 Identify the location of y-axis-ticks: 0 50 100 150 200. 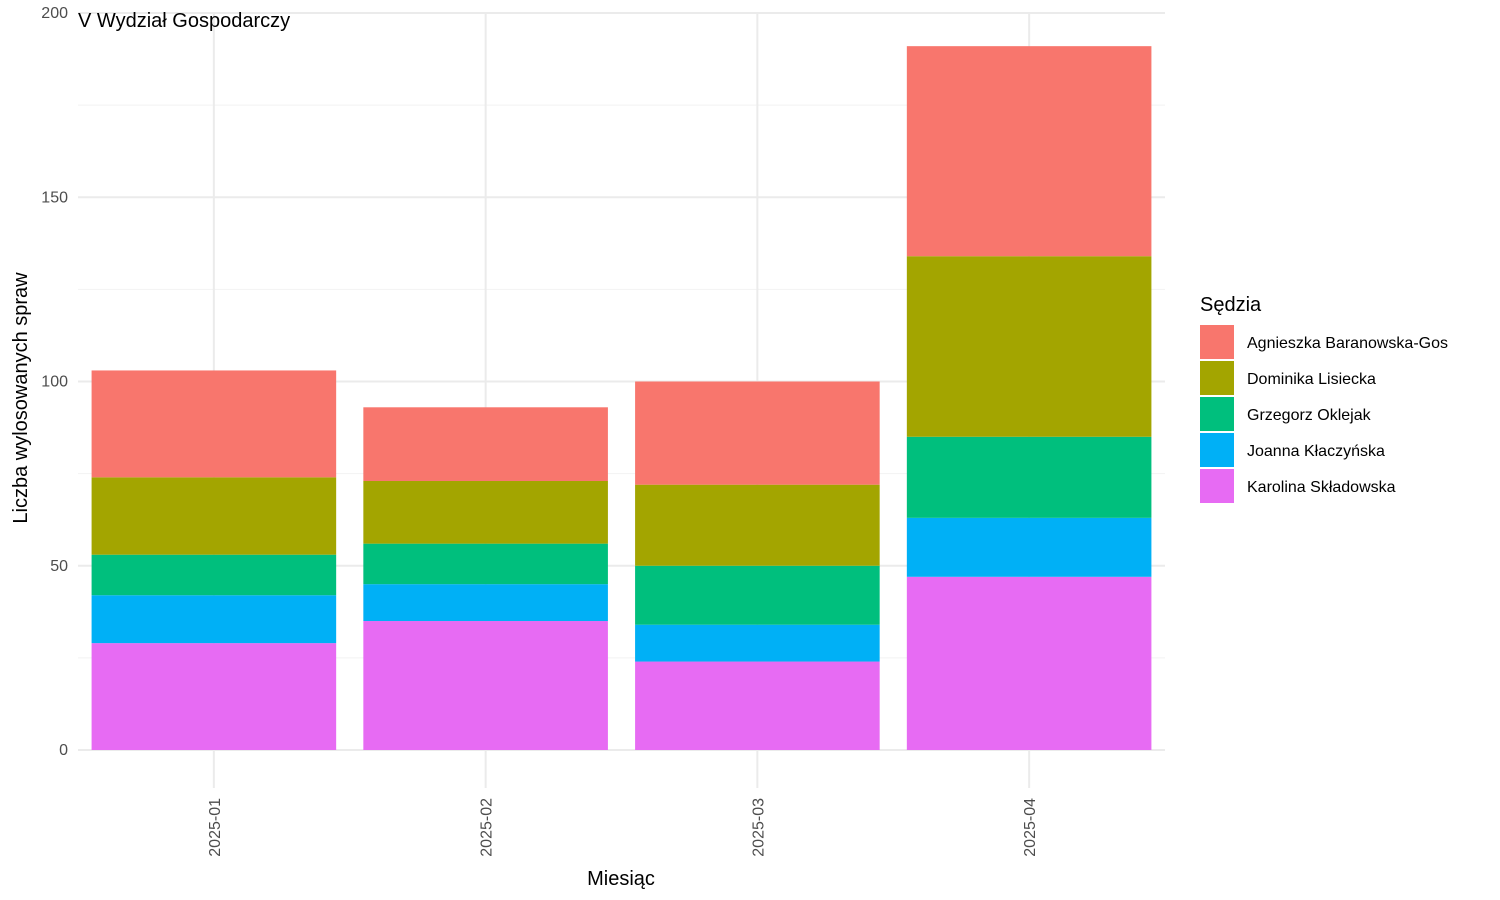
(54, 382).